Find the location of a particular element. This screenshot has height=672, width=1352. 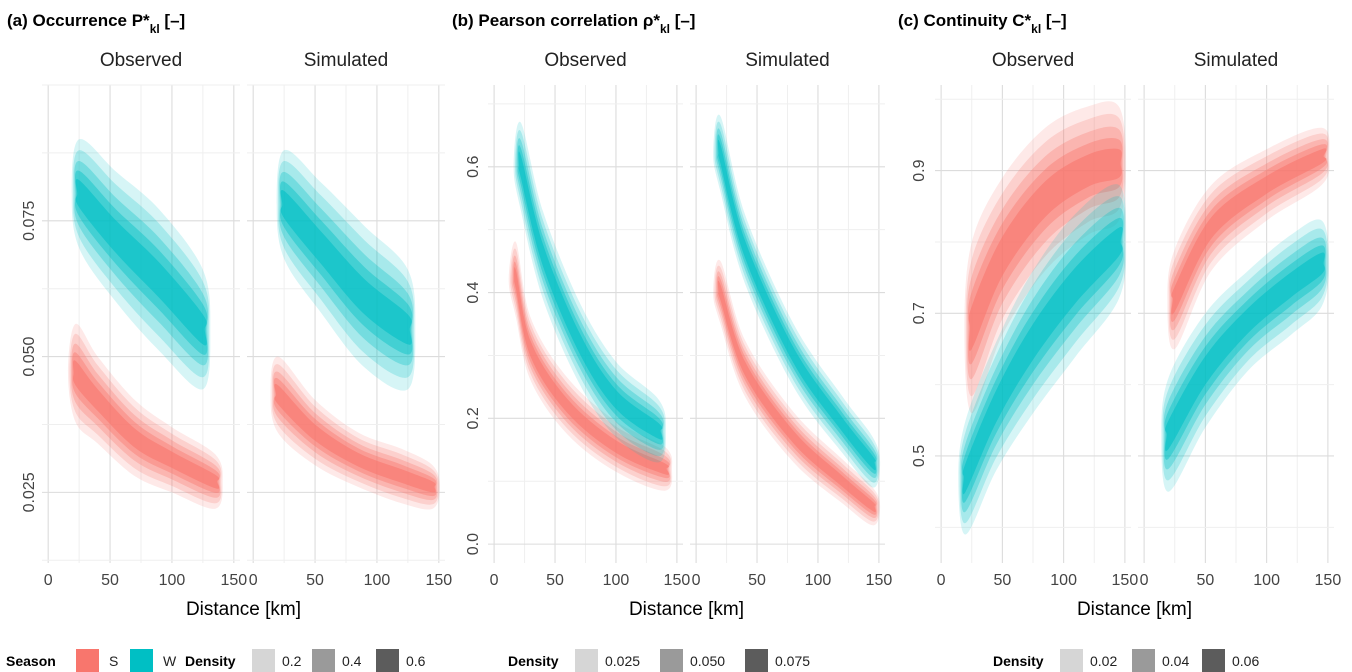

panel-title: (a) Occurrence P*kl [–] is located at coordinates (96, 23).